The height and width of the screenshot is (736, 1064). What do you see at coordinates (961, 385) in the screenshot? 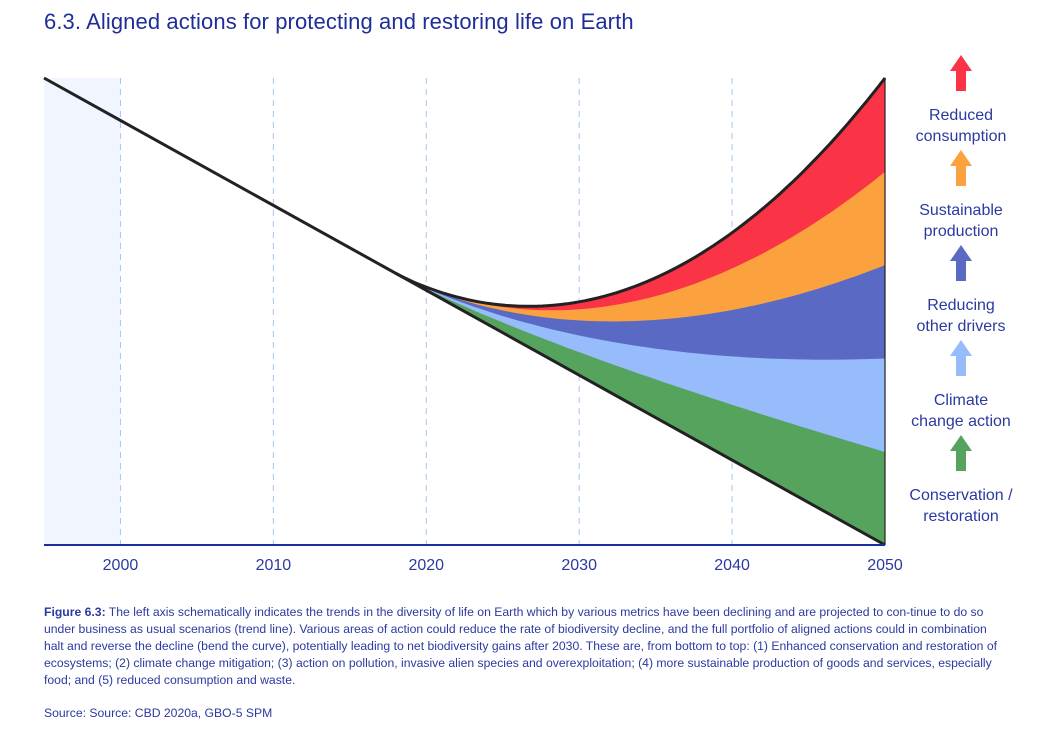
I see `legend-item: Climate change action` at bounding box center [961, 385].